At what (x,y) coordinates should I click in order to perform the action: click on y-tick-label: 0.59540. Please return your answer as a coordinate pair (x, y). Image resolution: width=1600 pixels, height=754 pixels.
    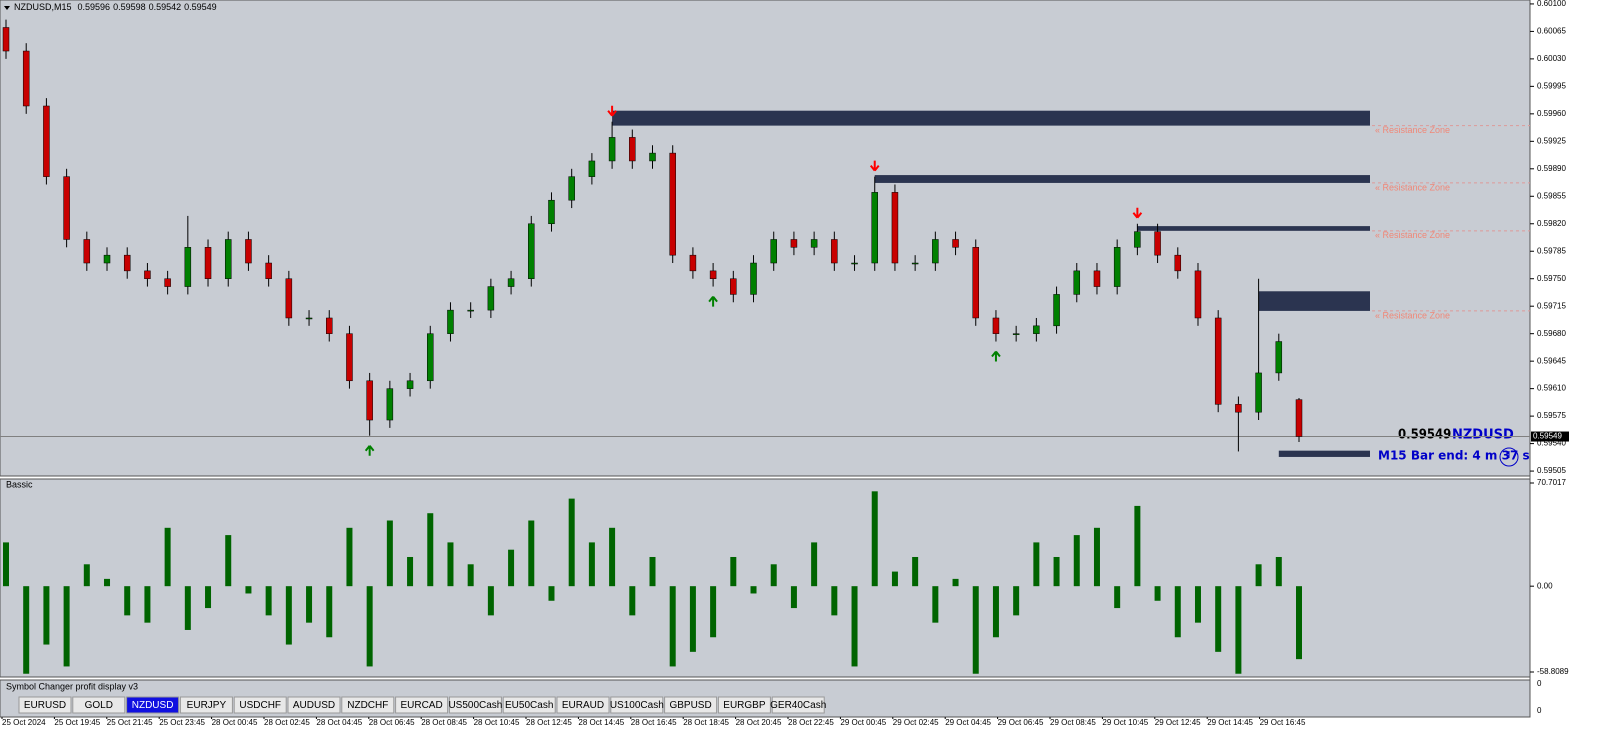
    Looking at the image, I should click on (1551, 443).